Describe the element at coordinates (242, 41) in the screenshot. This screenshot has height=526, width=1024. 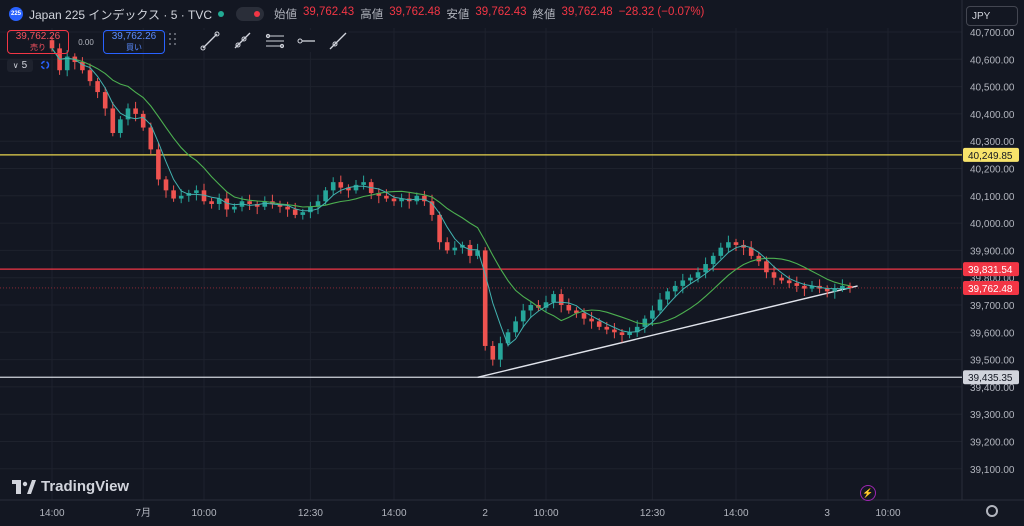
I see `ray-icon` at that location.